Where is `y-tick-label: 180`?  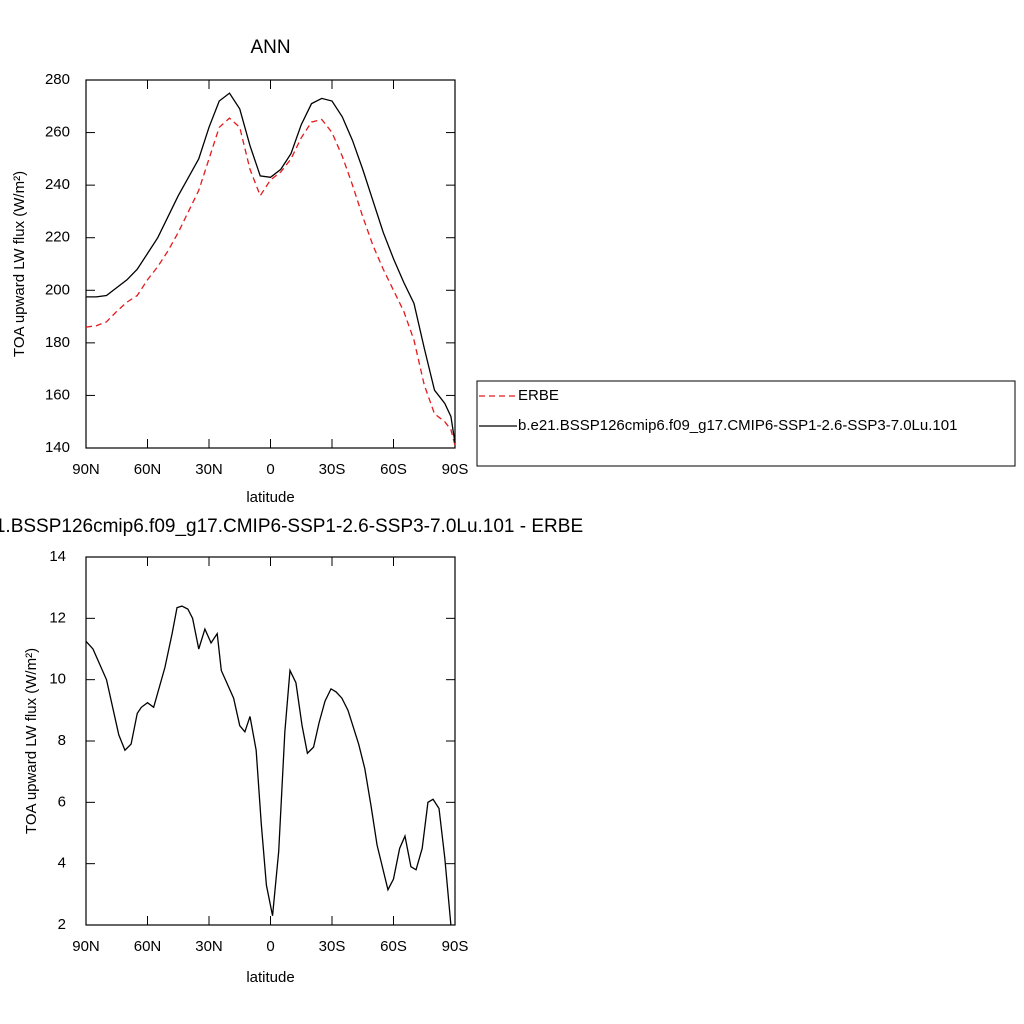
y-tick-label: 180 is located at coordinates (57, 342).